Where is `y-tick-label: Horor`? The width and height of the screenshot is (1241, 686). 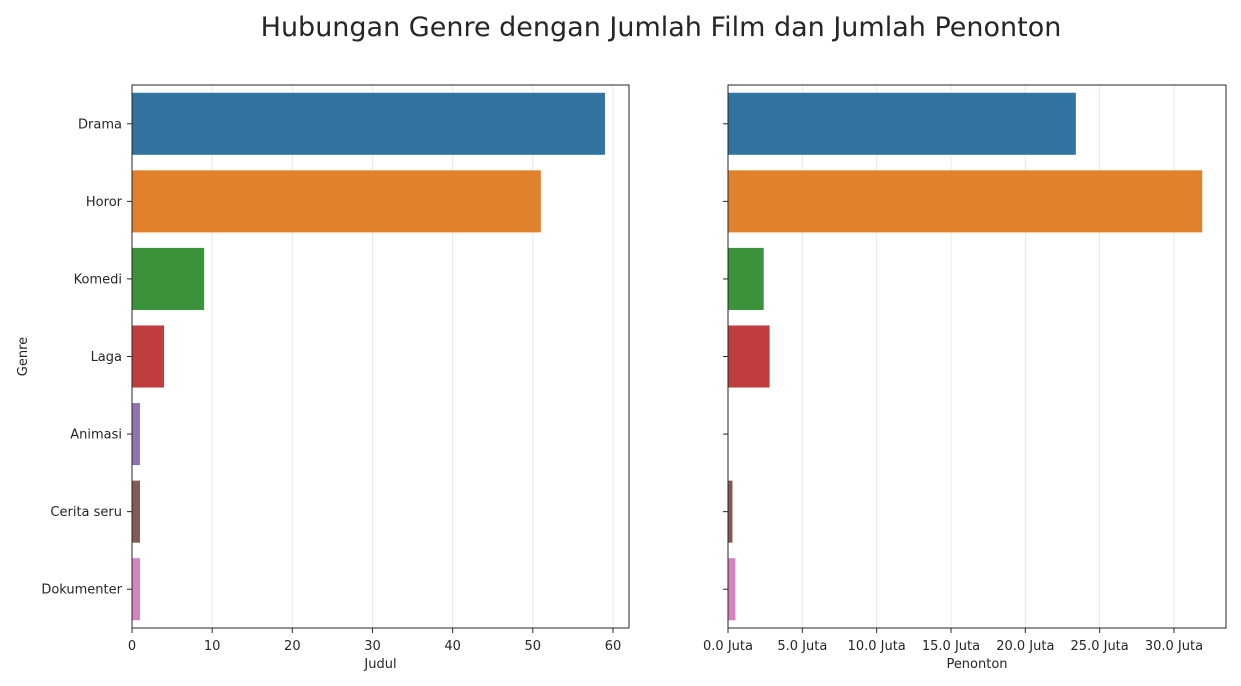 y-tick-label: Horor is located at coordinates (104, 202).